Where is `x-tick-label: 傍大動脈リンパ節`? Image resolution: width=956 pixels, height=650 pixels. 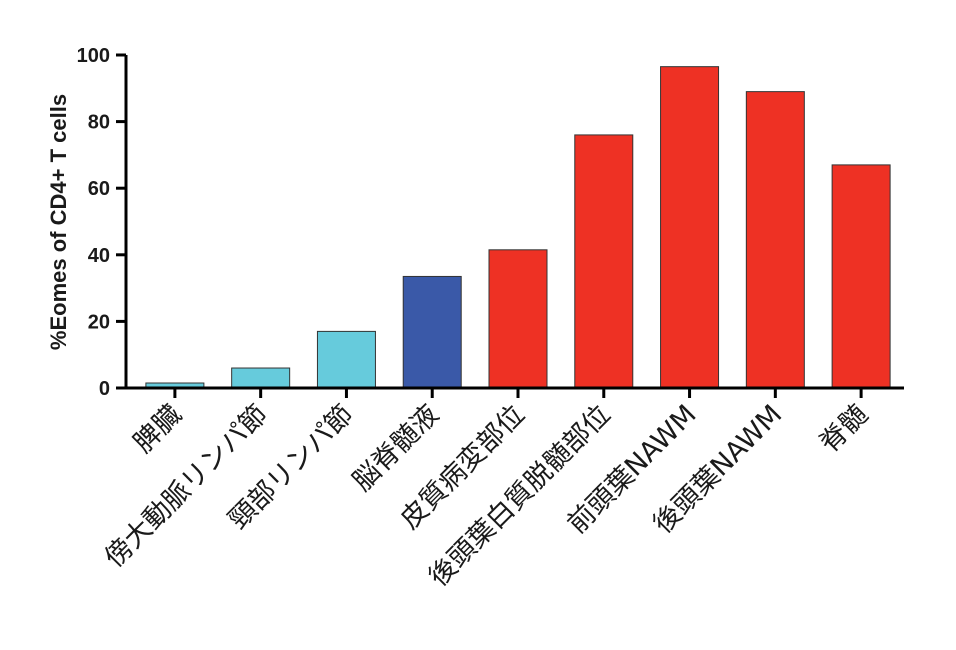 x-tick-label: 傍大動脈リンパ節 is located at coordinates (186, 486).